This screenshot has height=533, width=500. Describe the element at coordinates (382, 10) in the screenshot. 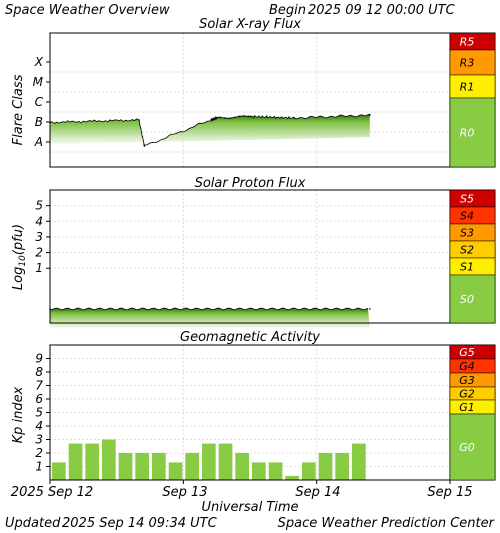

I see `header-begin-value: 2025 09 12 00:00 UTC` at that location.